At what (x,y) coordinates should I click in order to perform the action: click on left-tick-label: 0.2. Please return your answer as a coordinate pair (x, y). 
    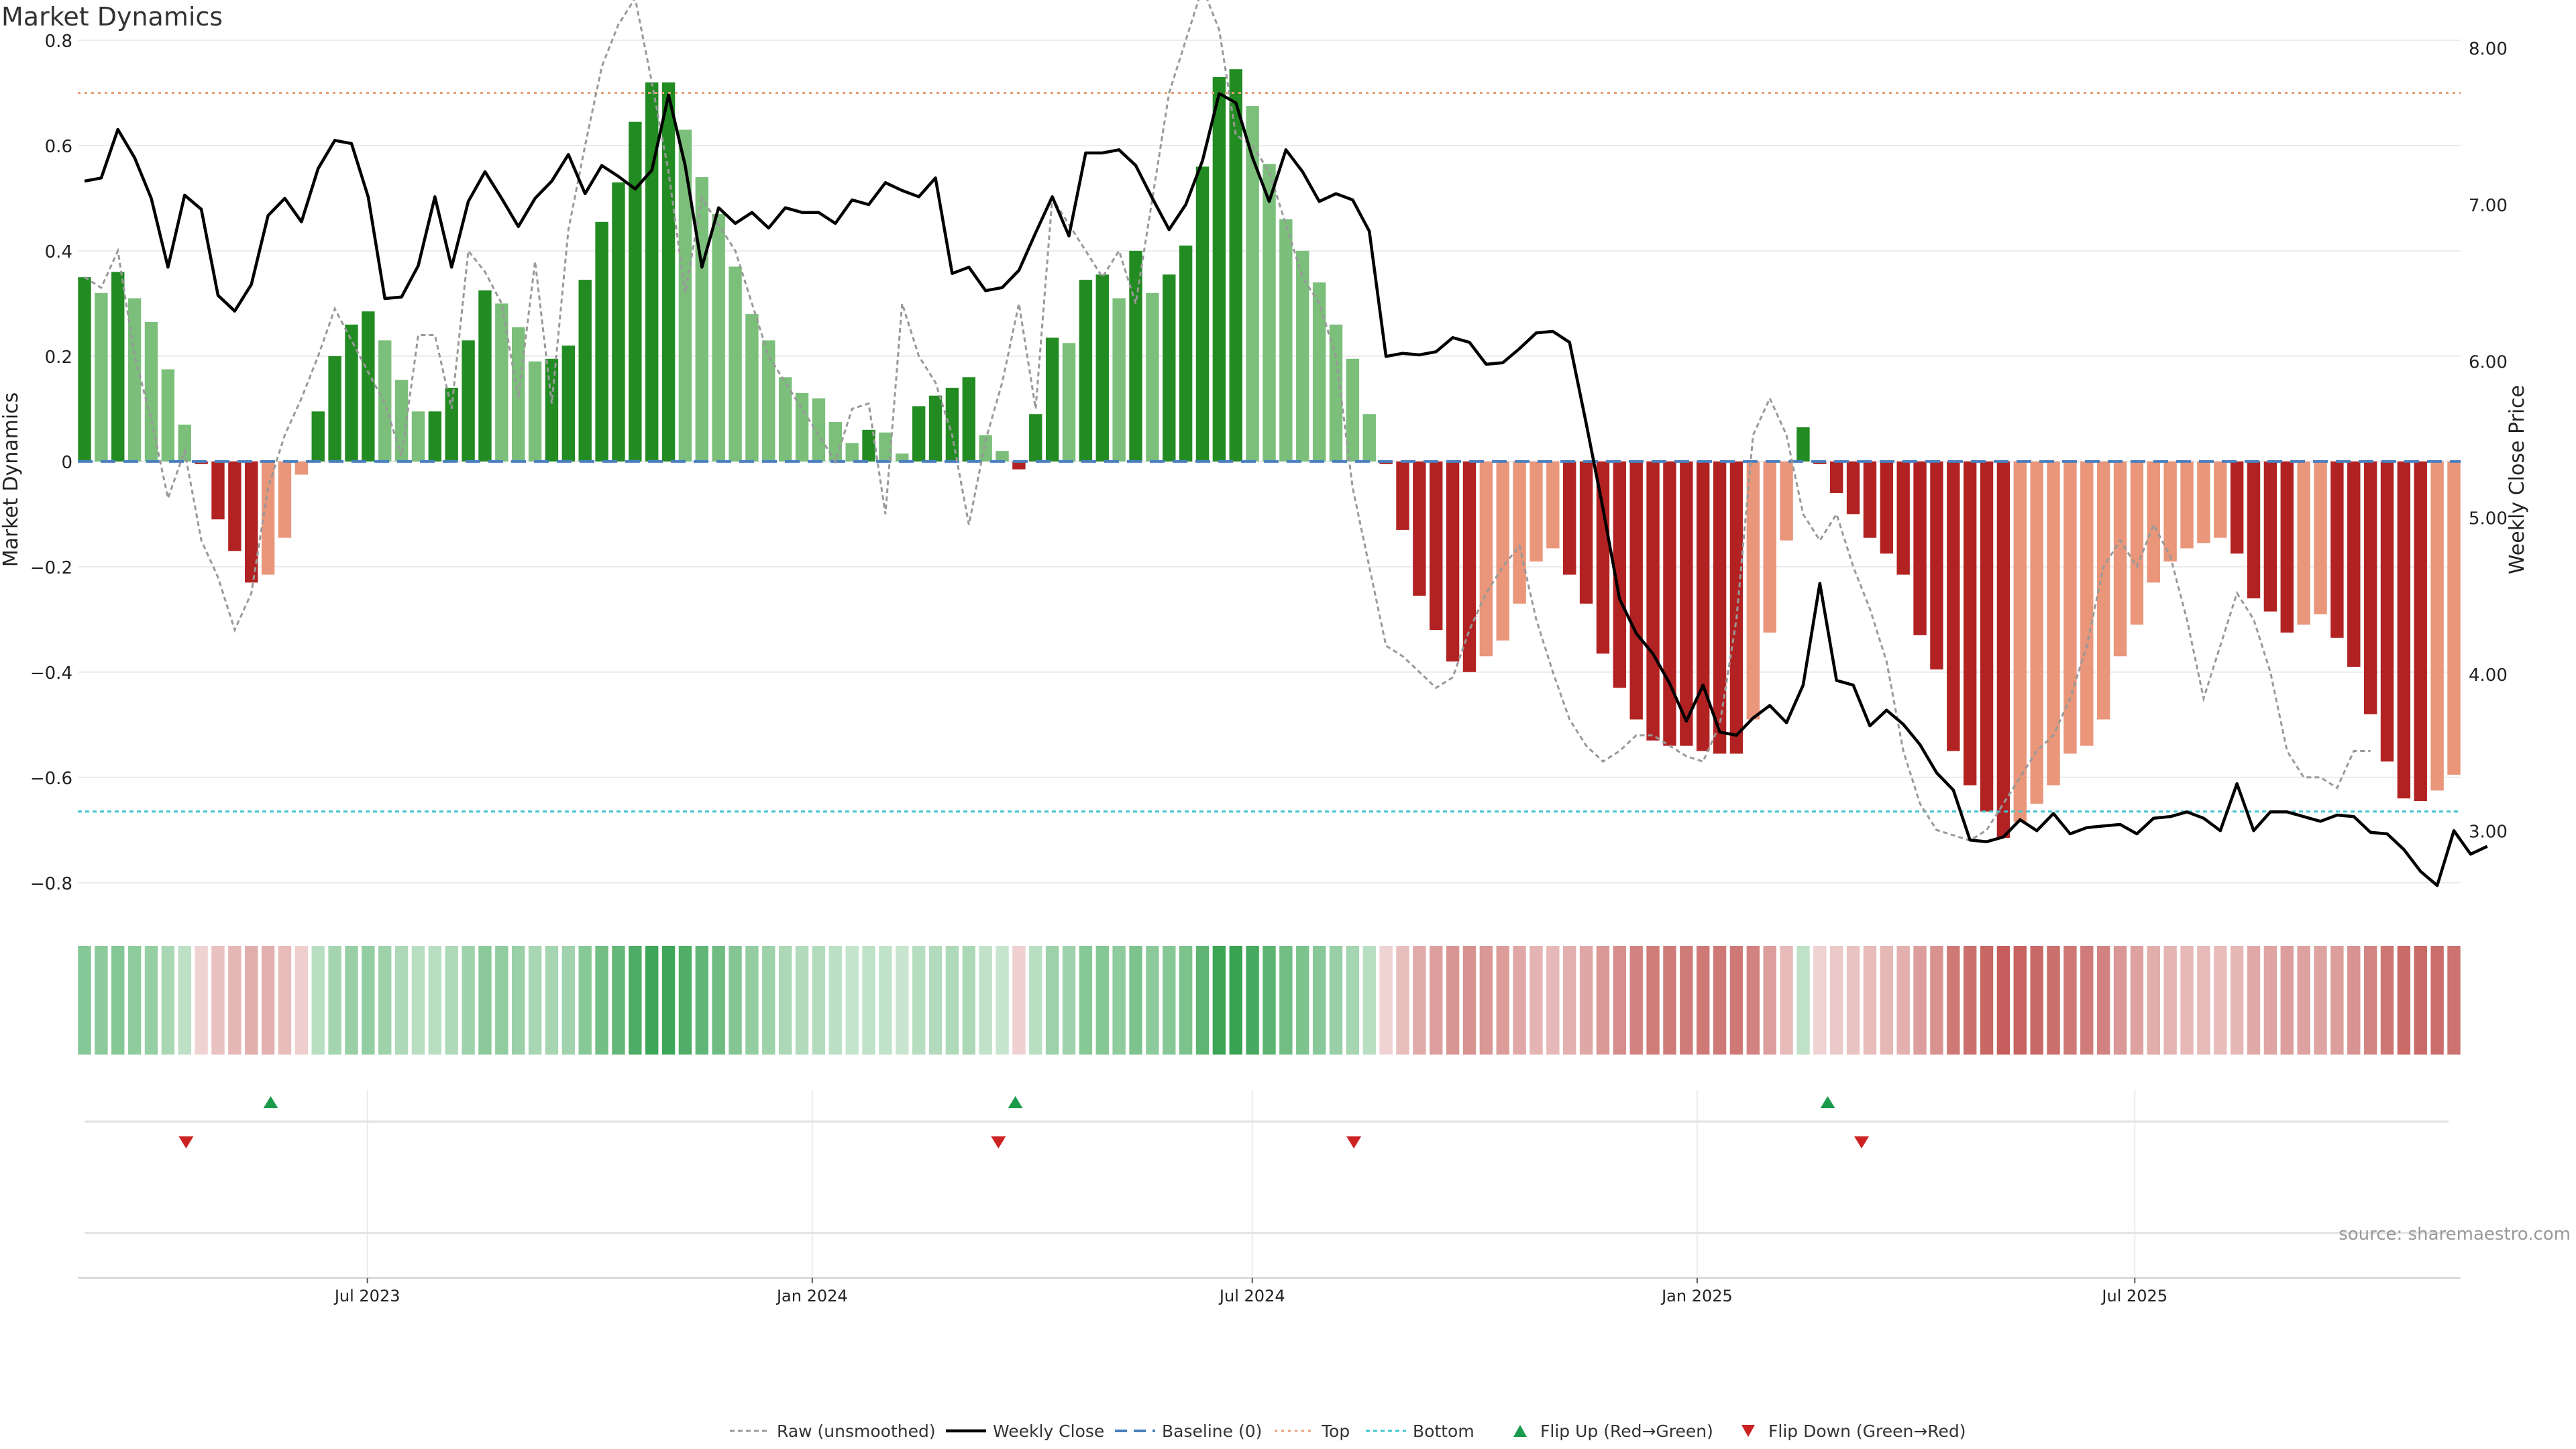
    Looking at the image, I should click on (58, 357).